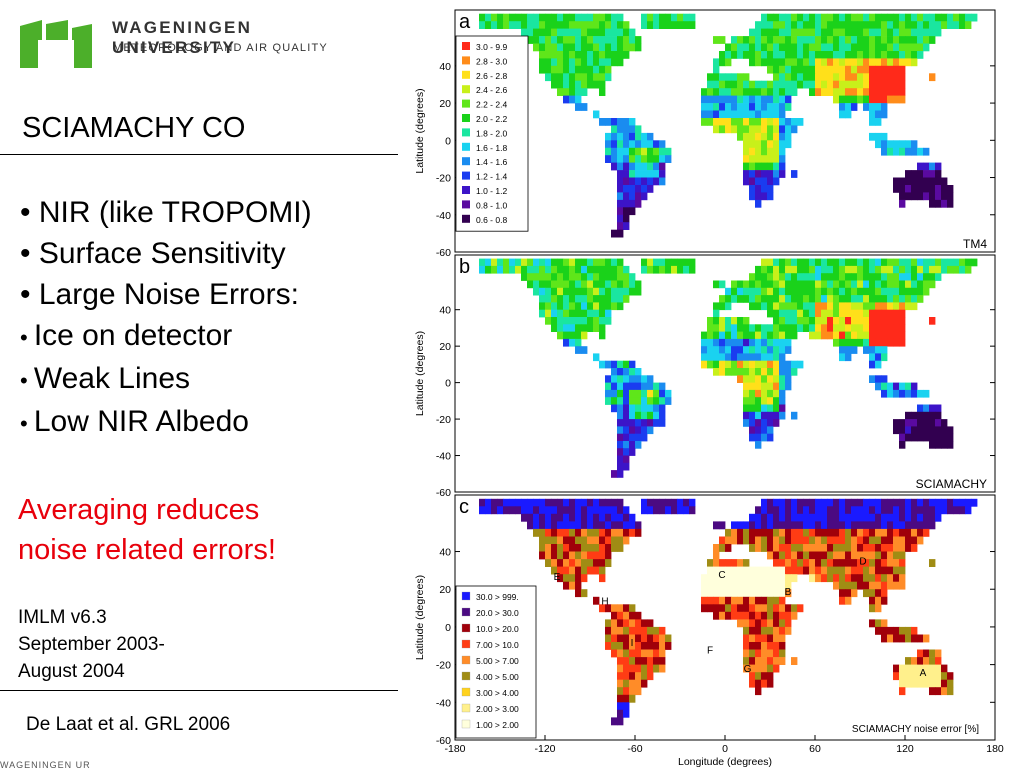  I want to click on bullet-label: NIR (like TROPOMI), so click(175, 212).